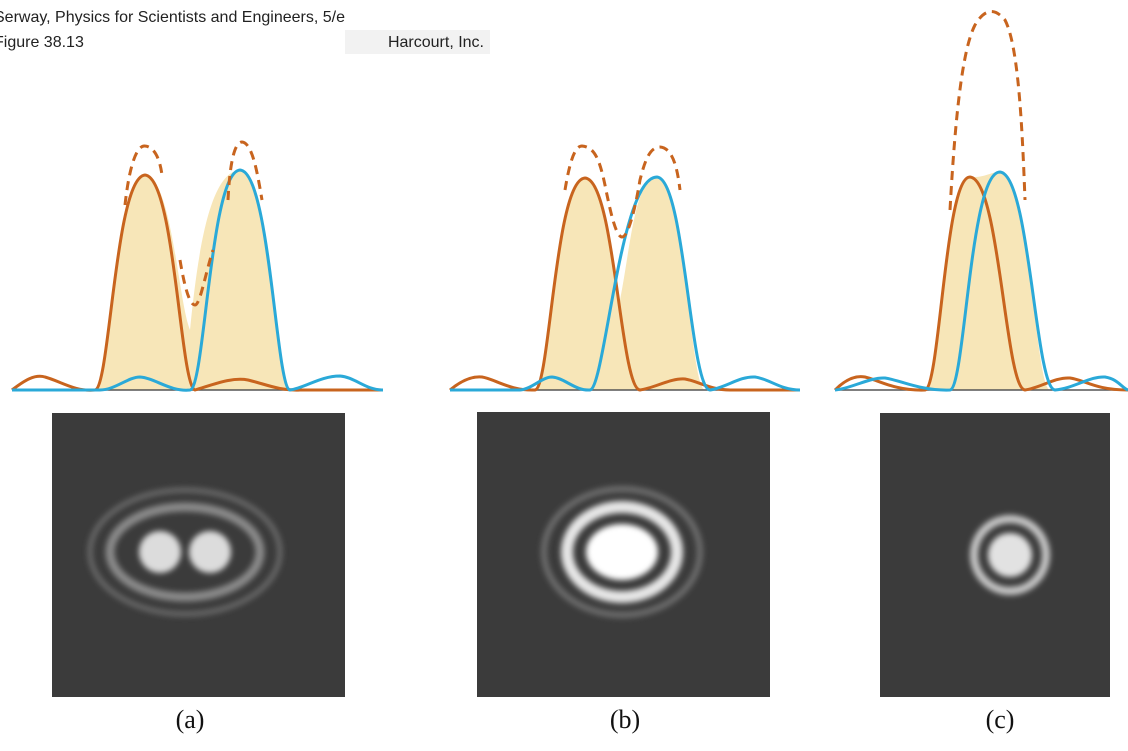  What do you see at coordinates (190, 719) in the screenshot?
I see `panel-label: (a)` at bounding box center [190, 719].